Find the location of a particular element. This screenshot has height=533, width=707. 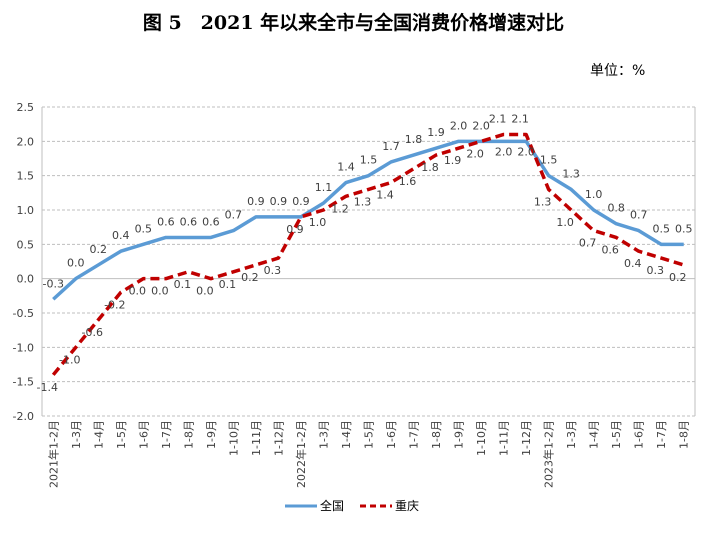

data-label-national: 0.4 is located at coordinates (121, 235).